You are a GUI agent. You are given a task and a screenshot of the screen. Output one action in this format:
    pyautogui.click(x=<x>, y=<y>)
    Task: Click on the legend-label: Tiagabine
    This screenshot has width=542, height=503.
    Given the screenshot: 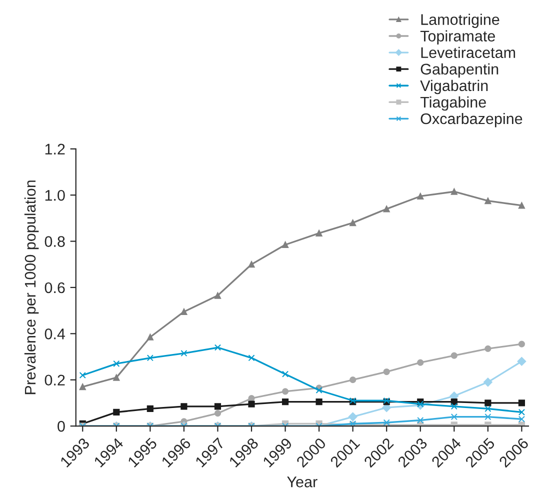 What is the action you would take?
    pyautogui.click(x=453, y=103)
    